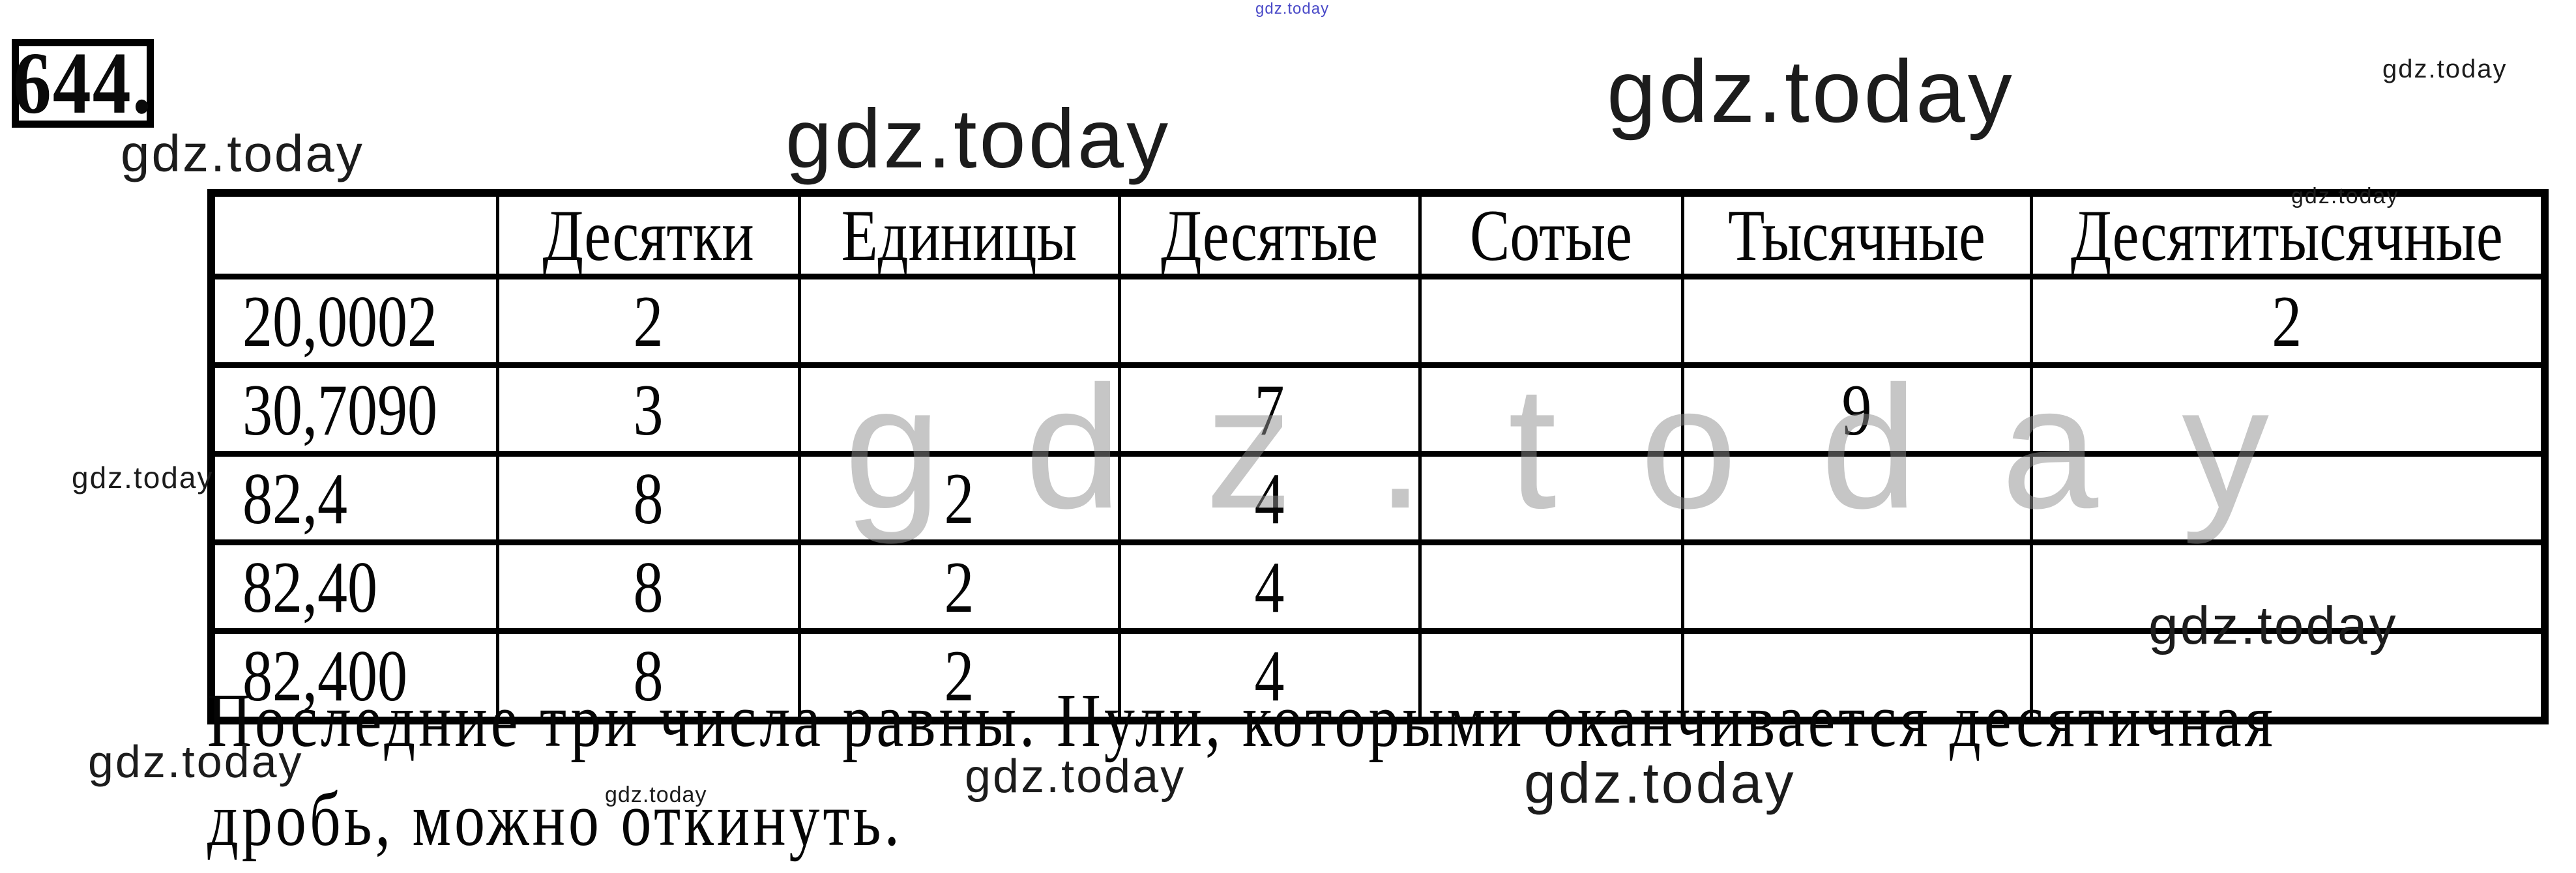  I want to click on column-header-hundredths: Сотые, so click(1551, 235).